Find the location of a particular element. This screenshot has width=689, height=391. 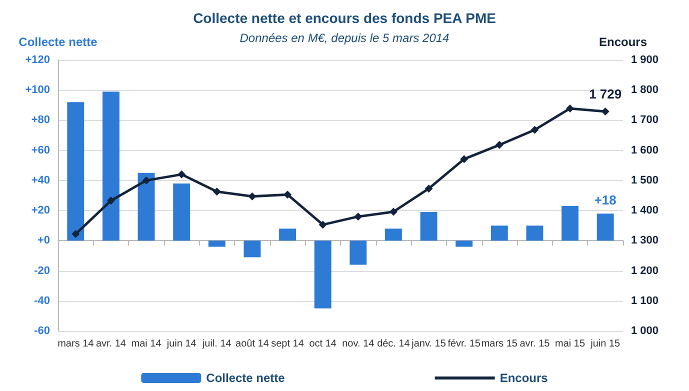

x-tick-label: juin 15 is located at coordinates (605, 344).